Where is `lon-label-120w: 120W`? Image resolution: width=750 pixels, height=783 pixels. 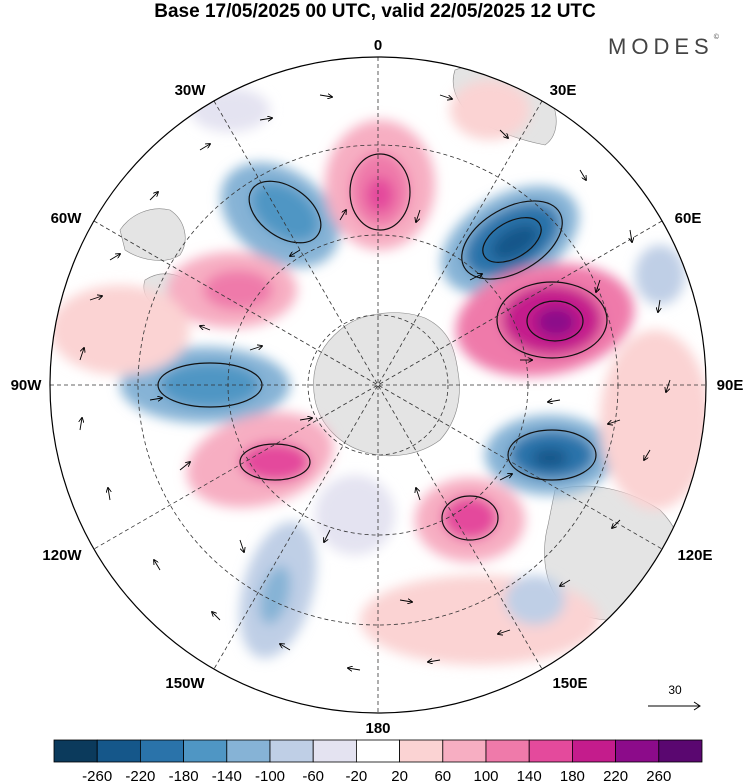 lon-label-120w: 120W is located at coordinates (62, 555).